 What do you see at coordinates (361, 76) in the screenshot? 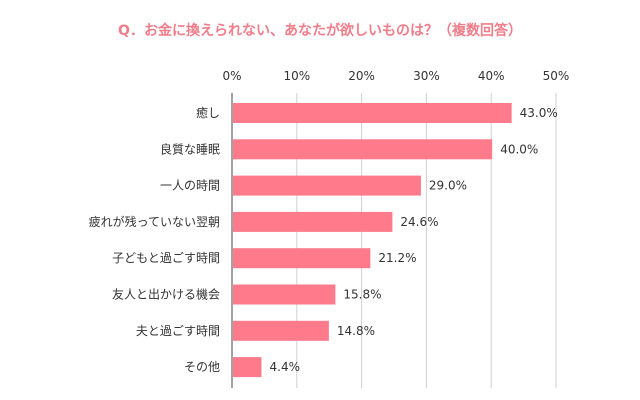
I see `x-tick-label: 20%` at bounding box center [361, 76].